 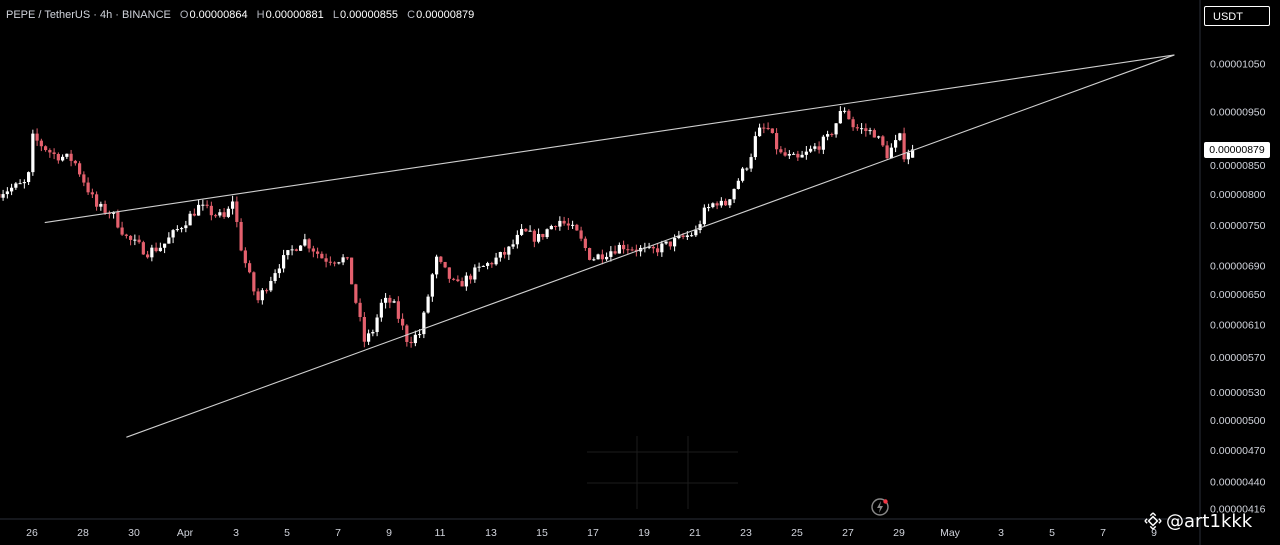 What do you see at coordinates (1238, 226) in the screenshot?
I see `y-tick-label: 0.00000750` at bounding box center [1238, 226].